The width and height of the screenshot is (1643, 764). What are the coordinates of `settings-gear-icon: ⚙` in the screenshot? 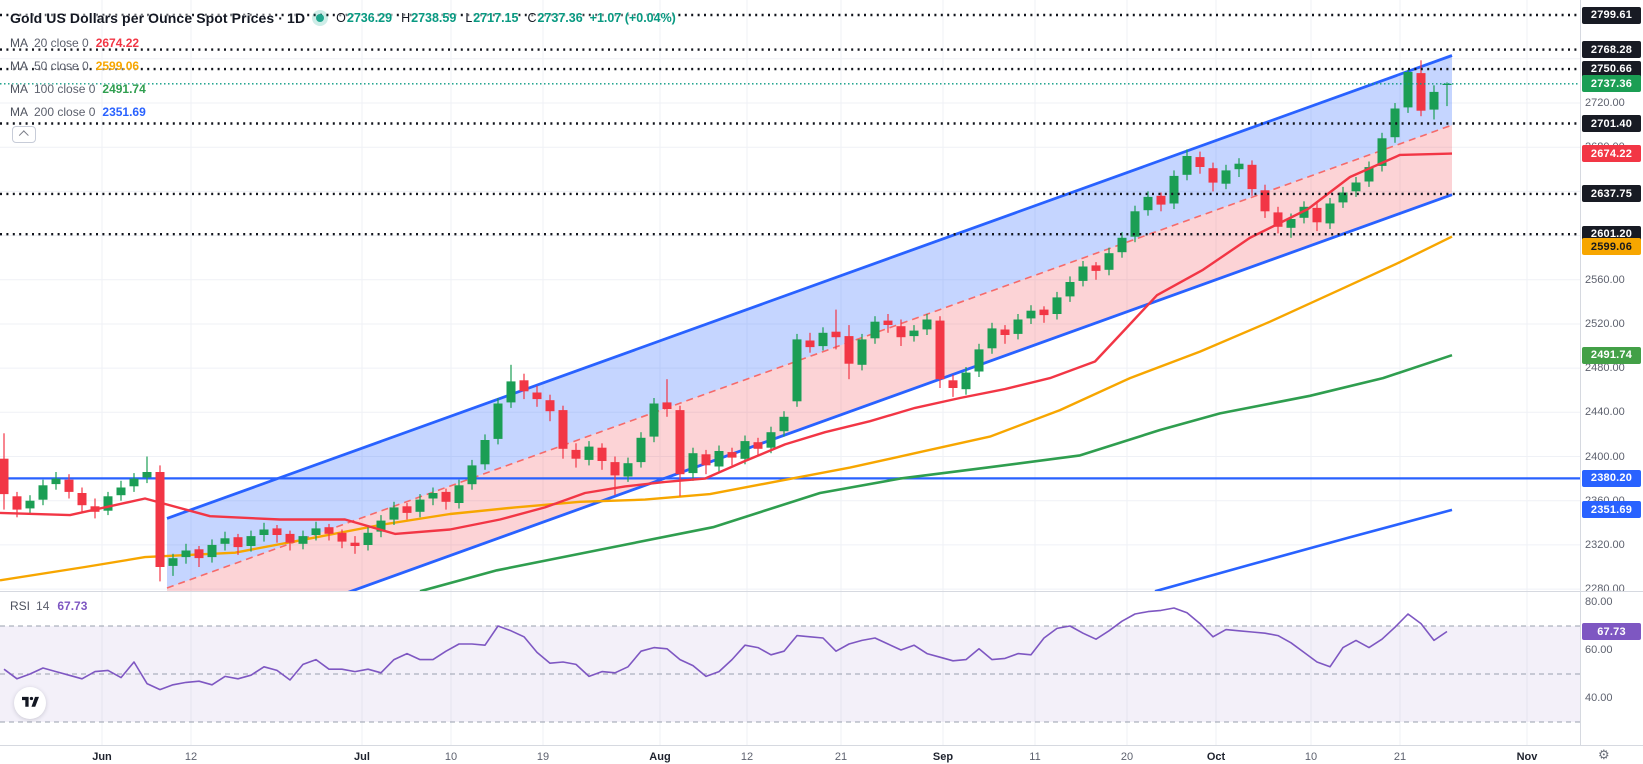 It's located at (1604, 754).